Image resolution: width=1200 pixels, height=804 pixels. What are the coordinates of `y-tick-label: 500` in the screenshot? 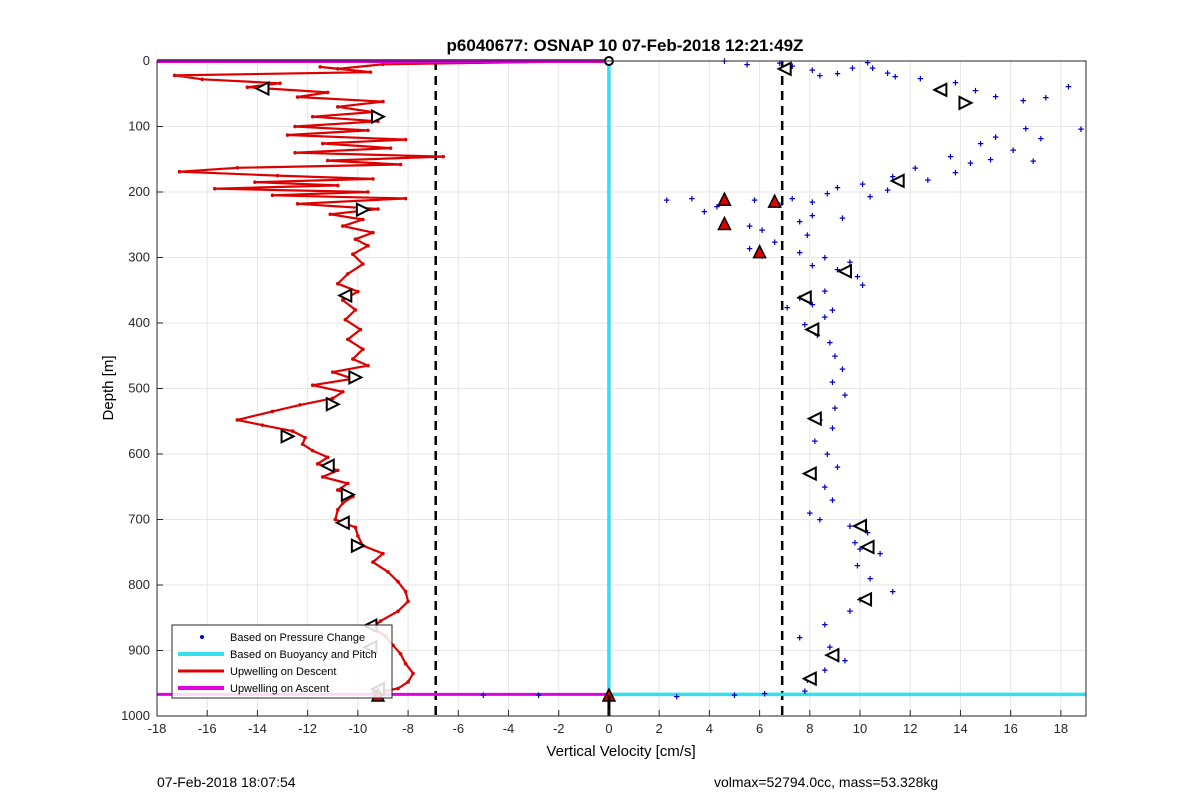 It's located at (139, 388).